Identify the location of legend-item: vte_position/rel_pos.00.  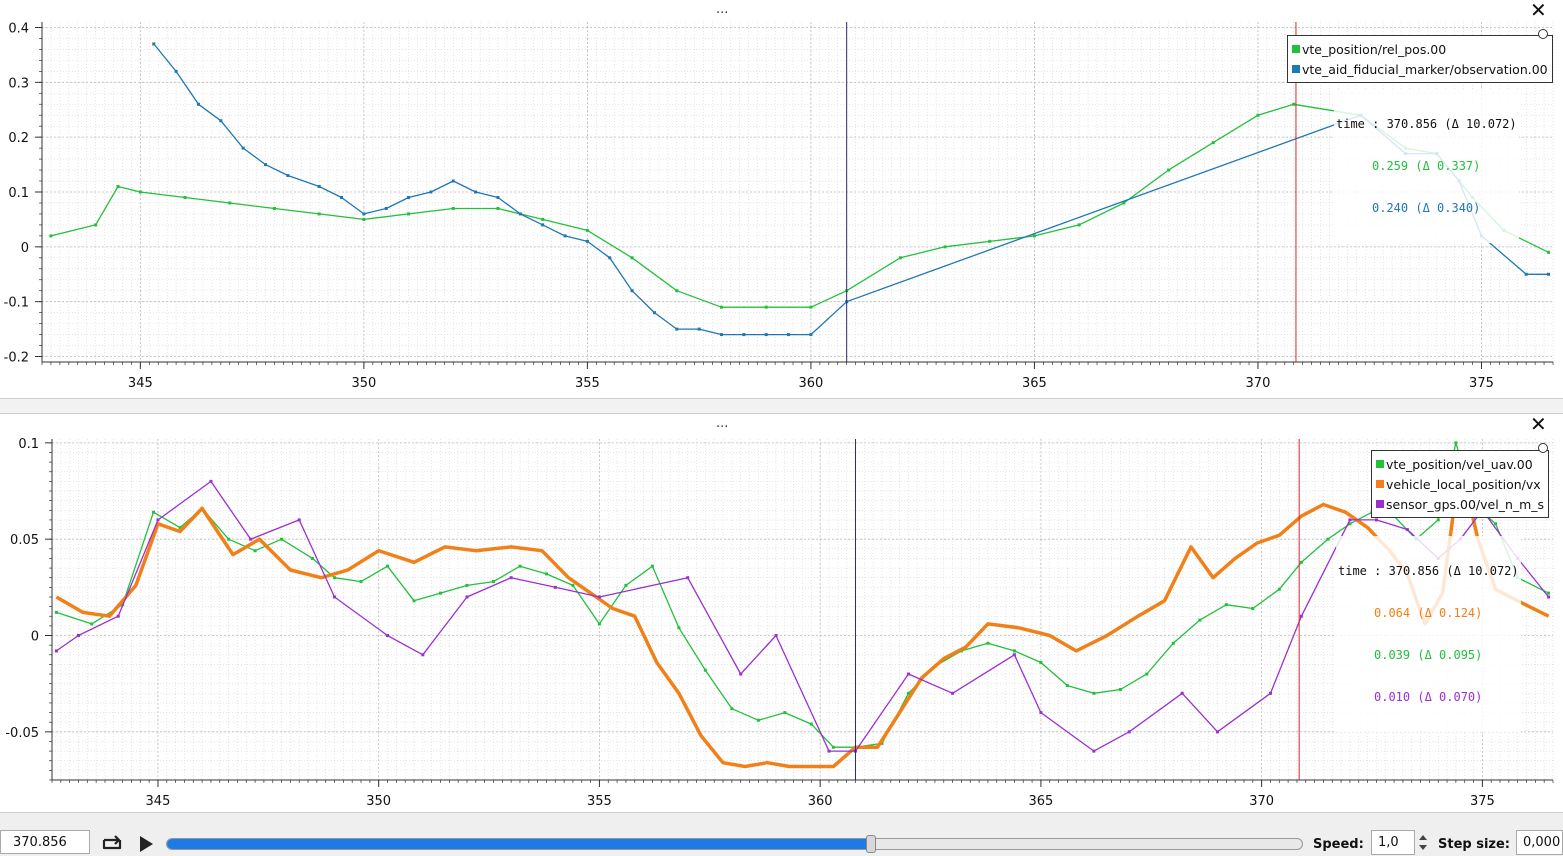
(1420, 49).